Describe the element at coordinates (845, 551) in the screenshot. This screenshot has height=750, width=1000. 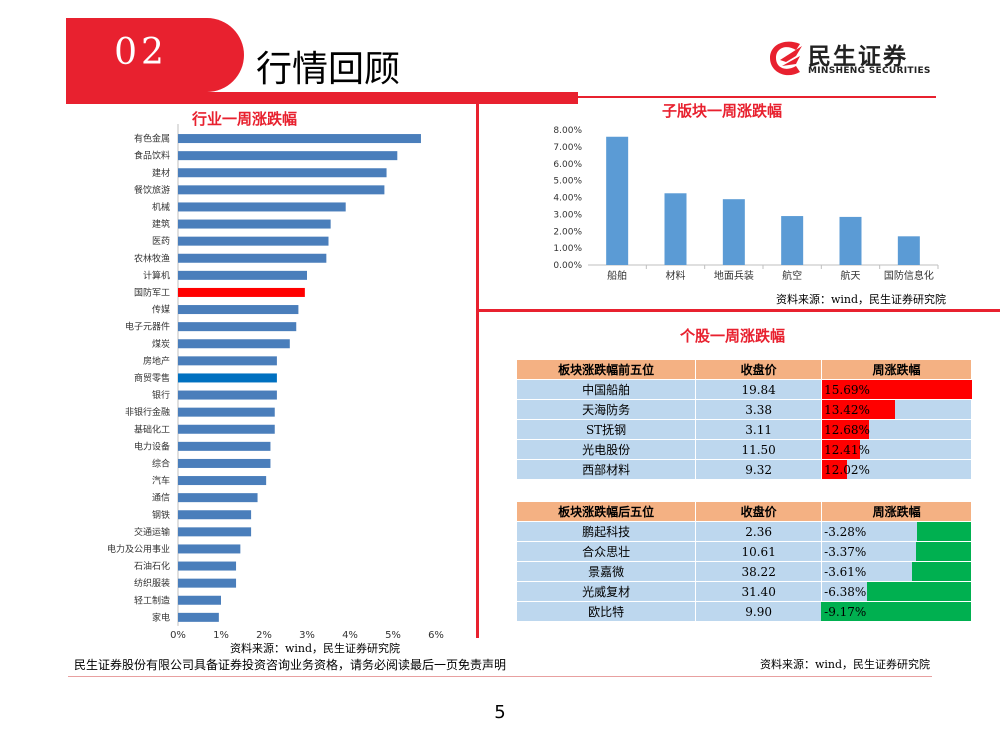
I see `stock-change: -3.37%` at that location.